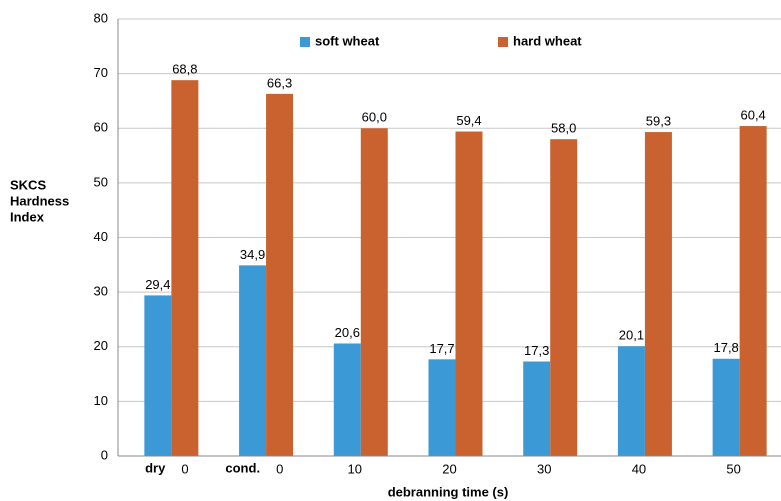 The height and width of the screenshot is (501, 781). Describe the element at coordinates (347, 40) in the screenshot. I see `legend-label: soft wheat` at that location.